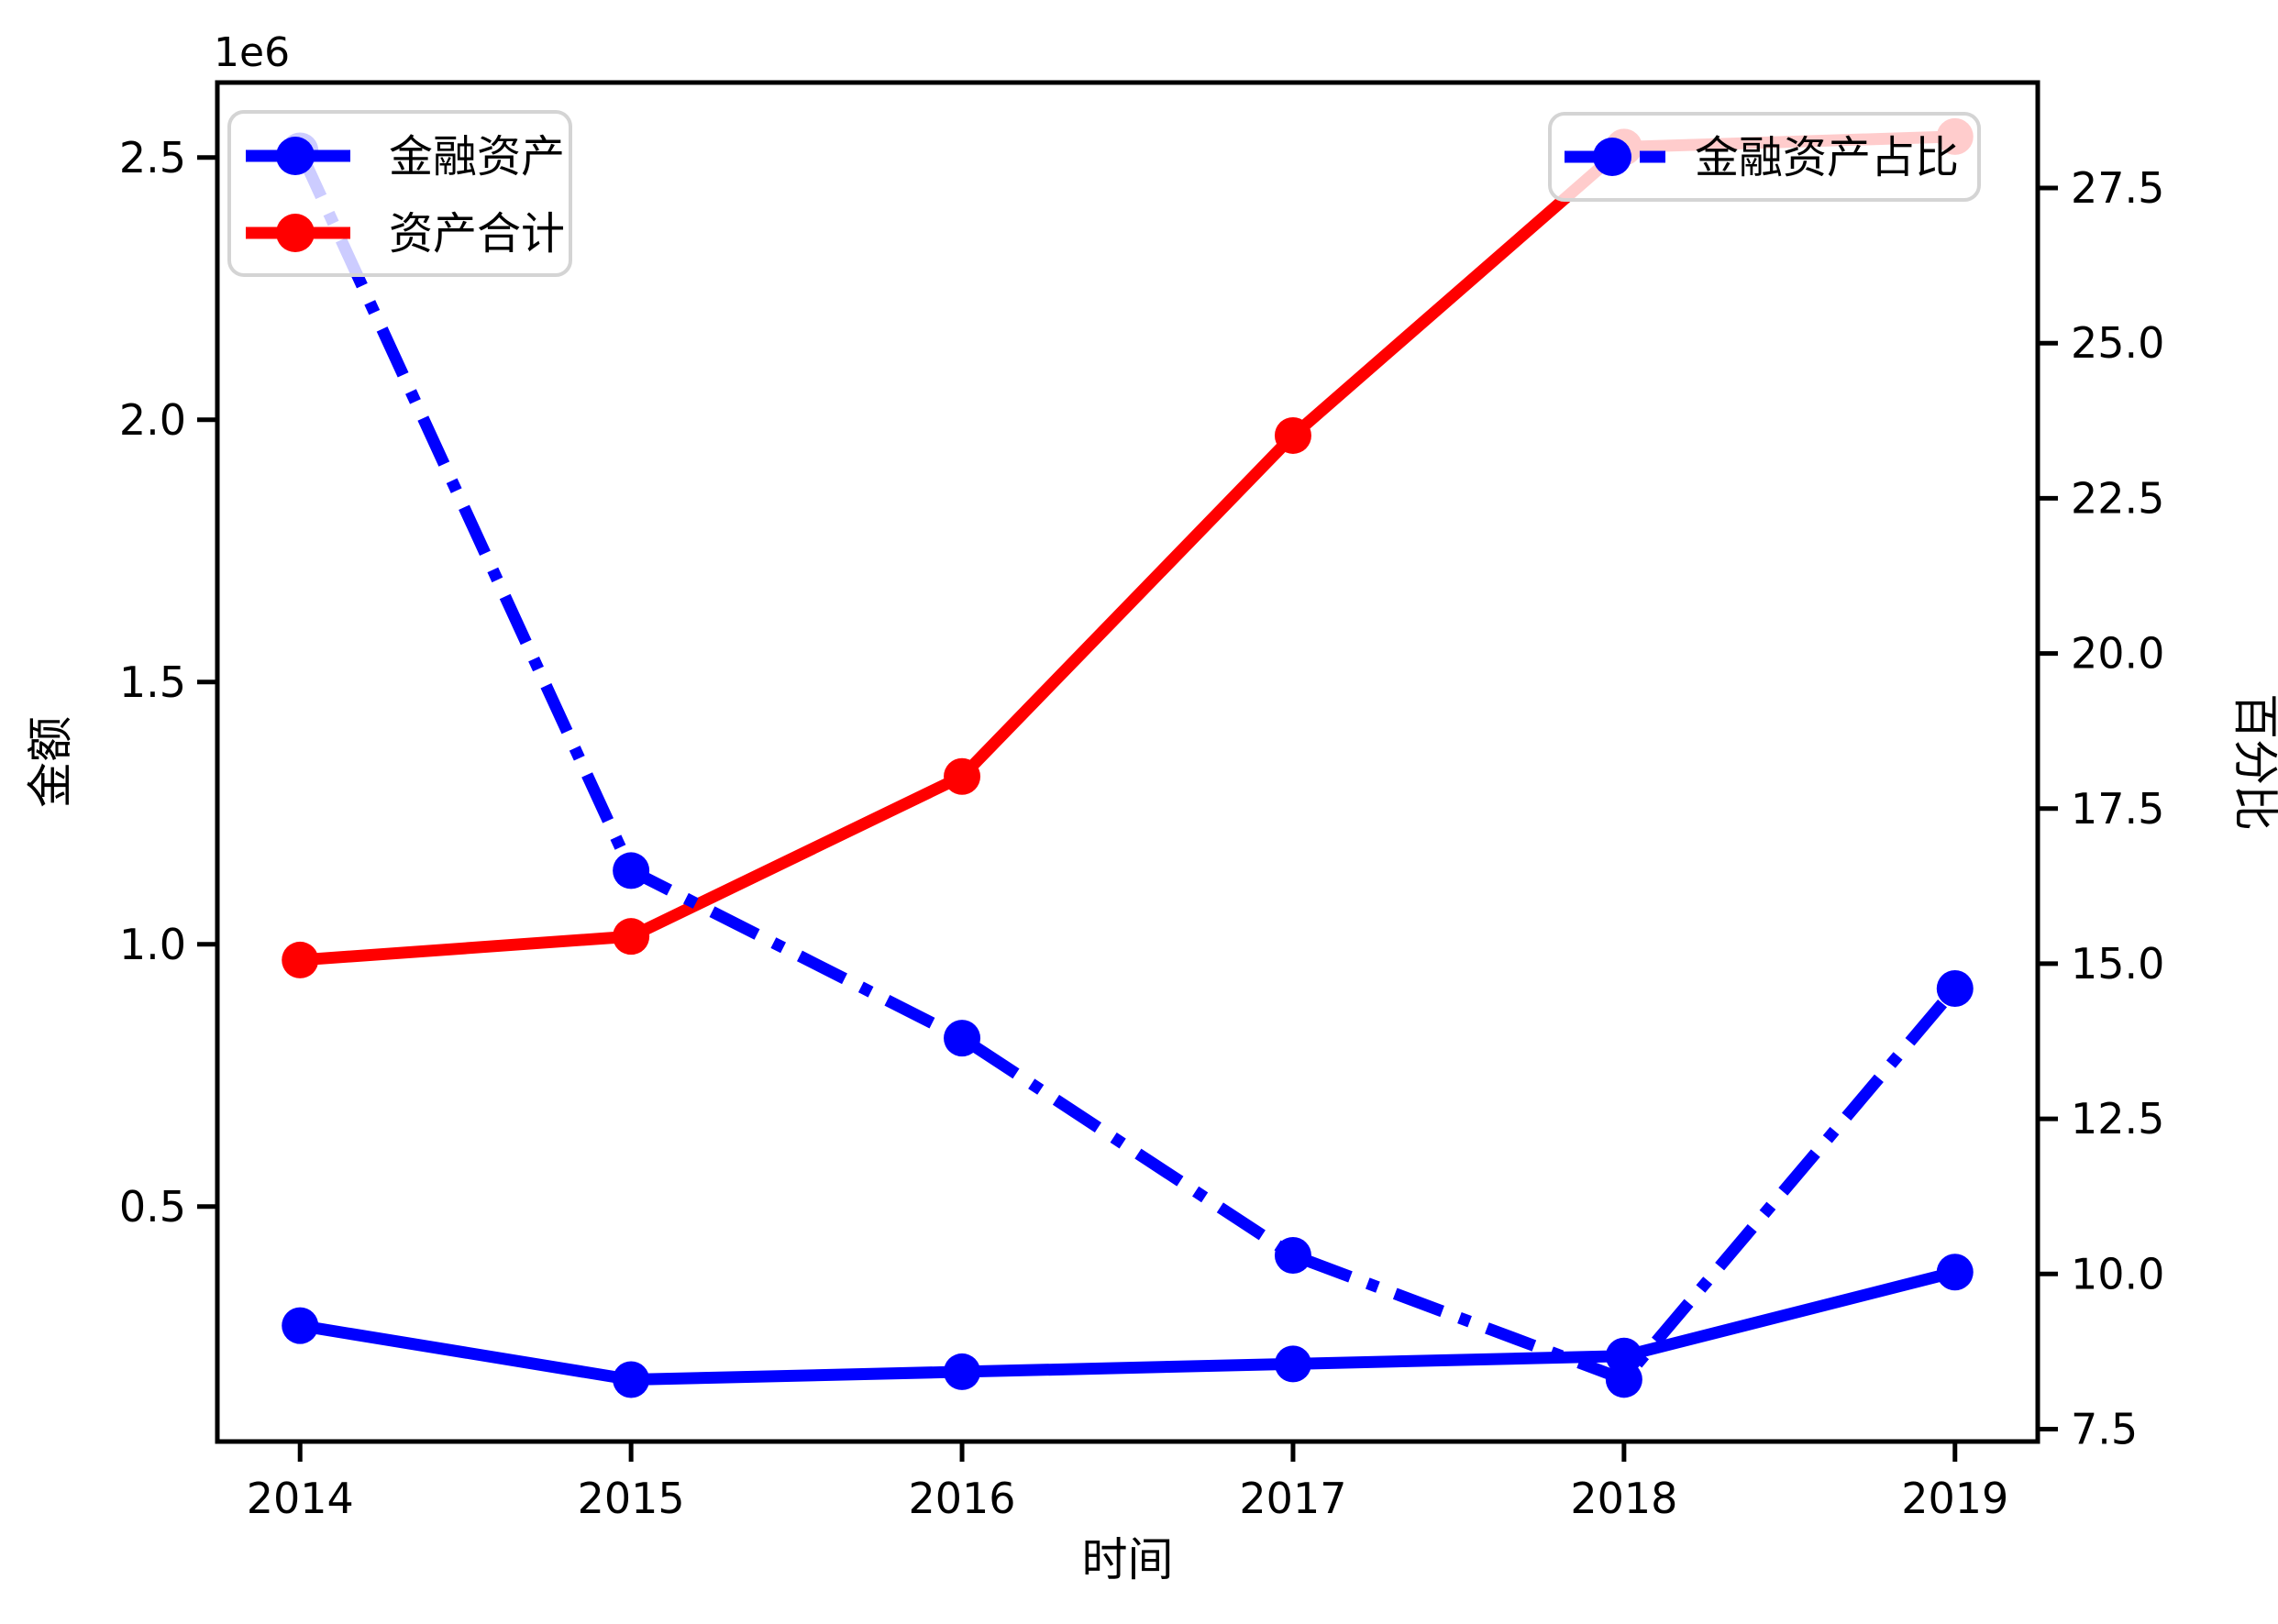  Describe the element at coordinates (152, 1207) in the screenshot. I see `y-left-tick-label: 0.5` at that location.